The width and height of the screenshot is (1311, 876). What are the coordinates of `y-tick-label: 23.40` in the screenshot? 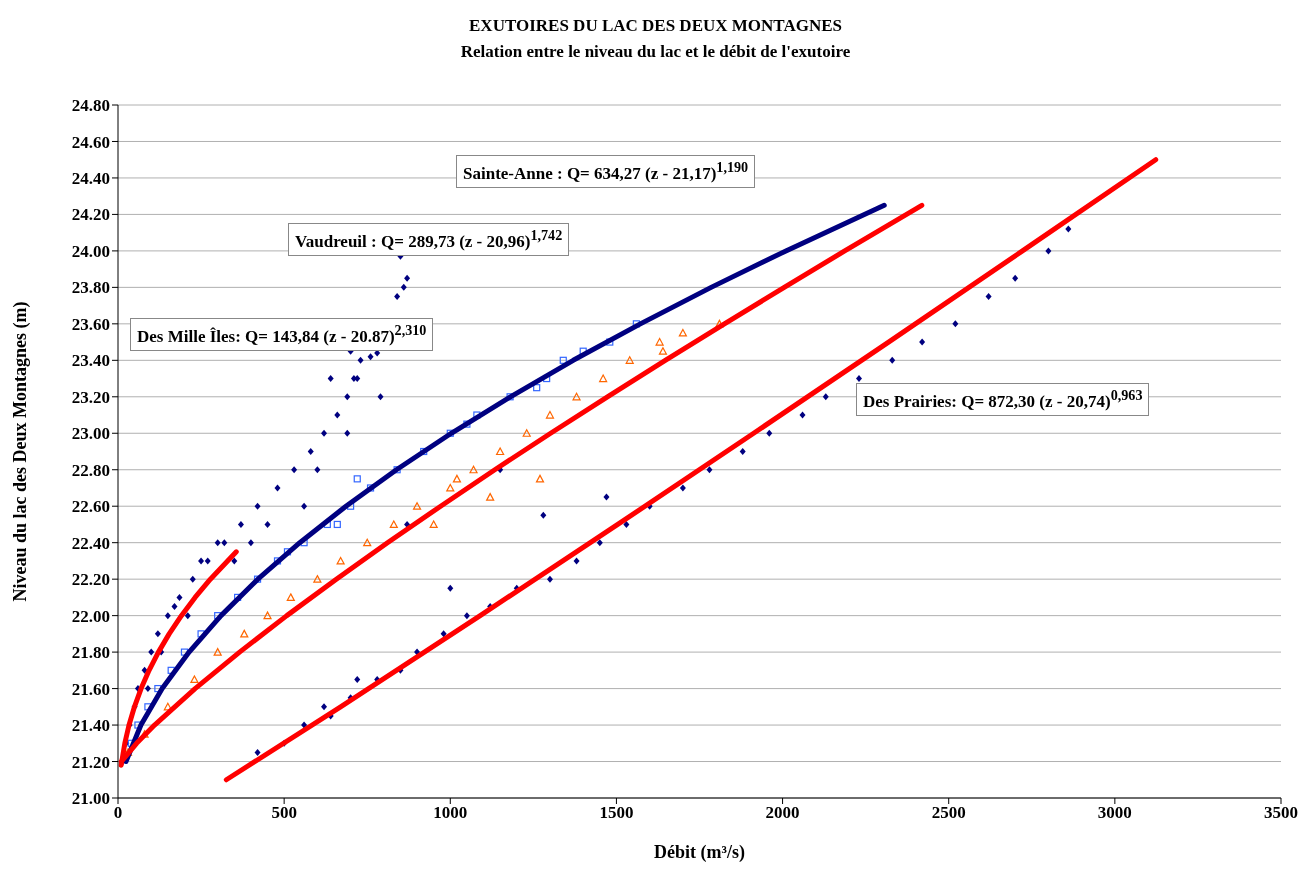 It's located at (90, 361).